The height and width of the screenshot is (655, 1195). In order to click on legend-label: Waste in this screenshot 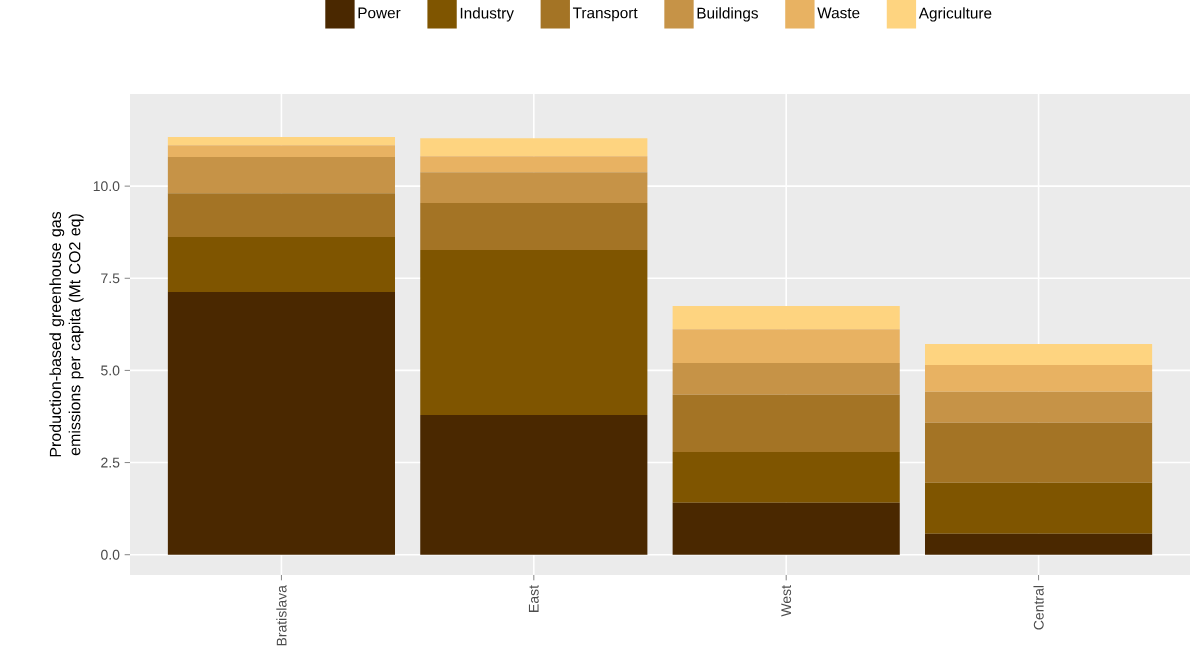, I will do `click(838, 13)`.